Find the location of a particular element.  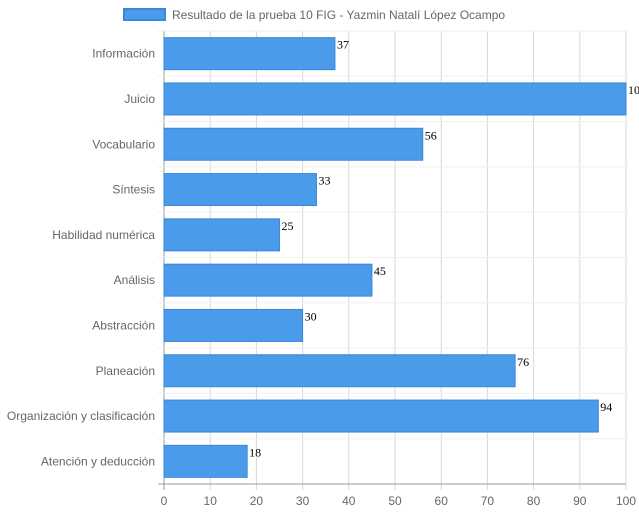

x-axis-ticks: 0 10 20 30 40 50 60 70 80 90 100 is located at coordinates (399, 501).